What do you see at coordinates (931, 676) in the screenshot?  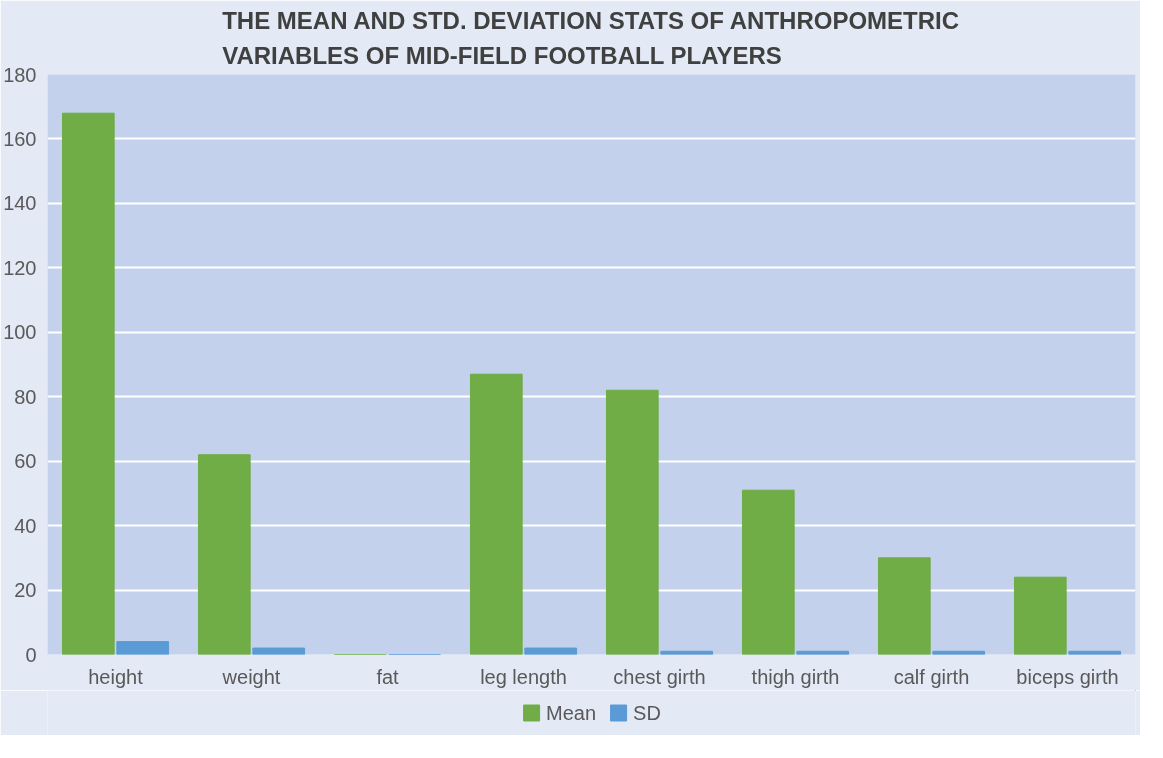 I see `x-tick-label: calf girth` at bounding box center [931, 676].